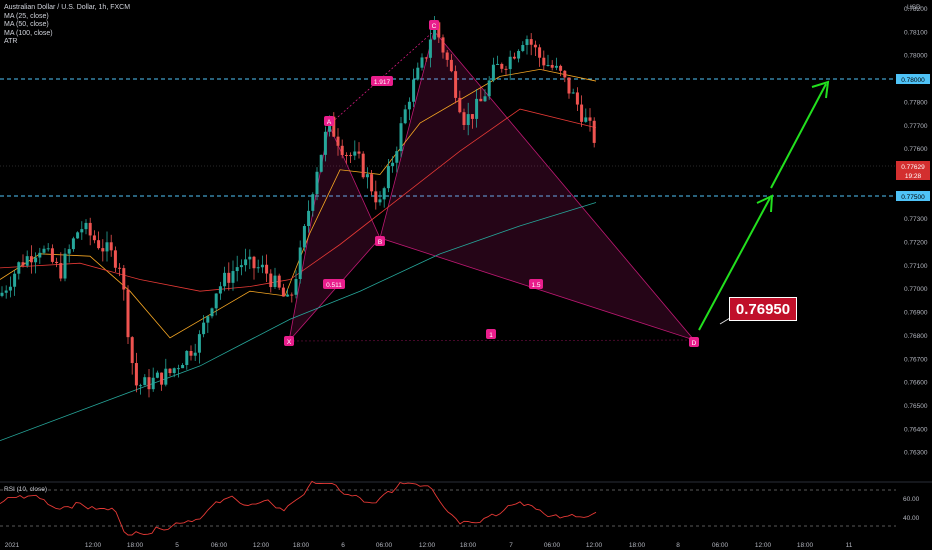 This screenshot has width=932, height=550. Describe the element at coordinates (298, 508) in the screenshot. I see `rsi-line` at that location.